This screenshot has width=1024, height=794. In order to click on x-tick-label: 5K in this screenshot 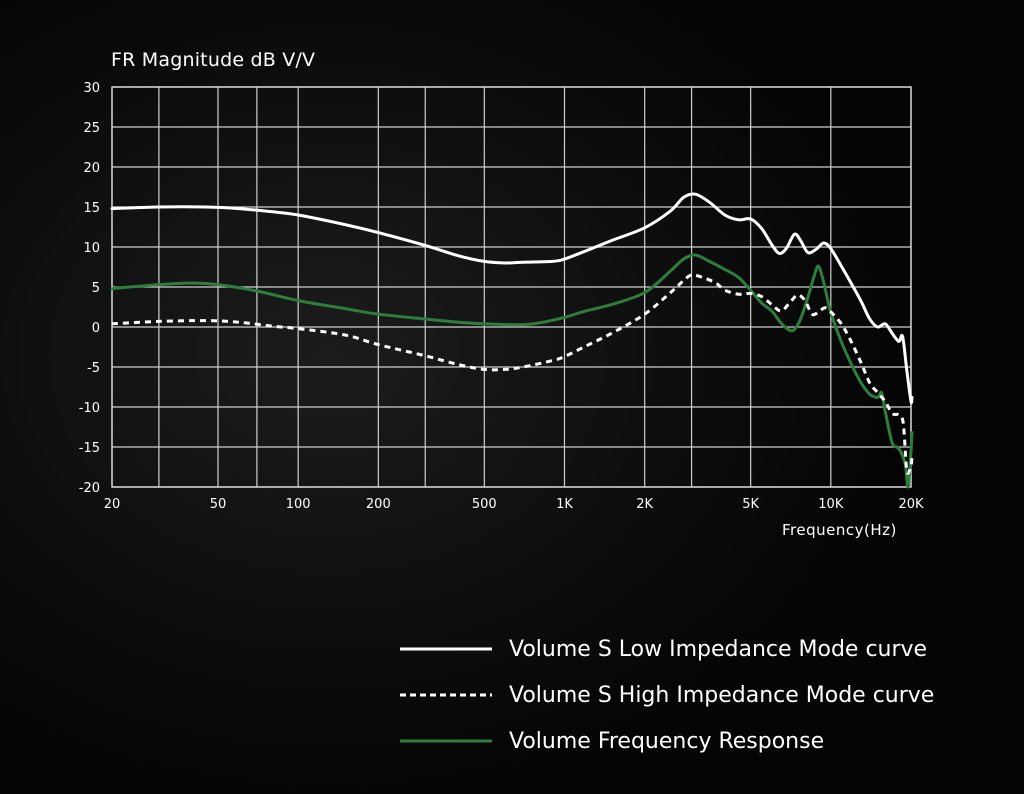, I will do `click(750, 504)`.